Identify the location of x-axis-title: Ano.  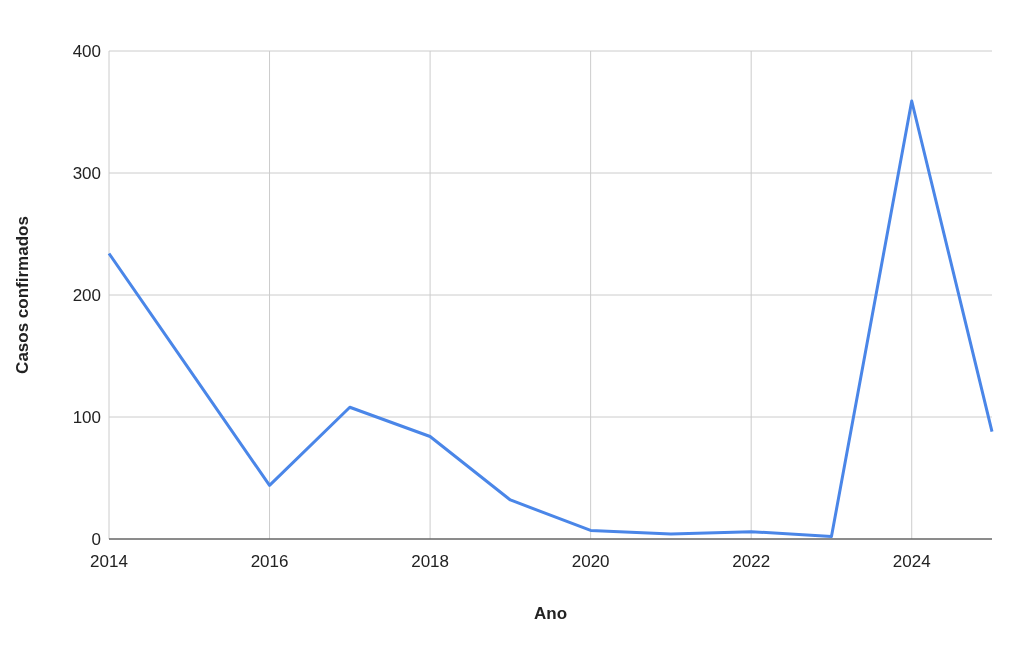
(550, 613).